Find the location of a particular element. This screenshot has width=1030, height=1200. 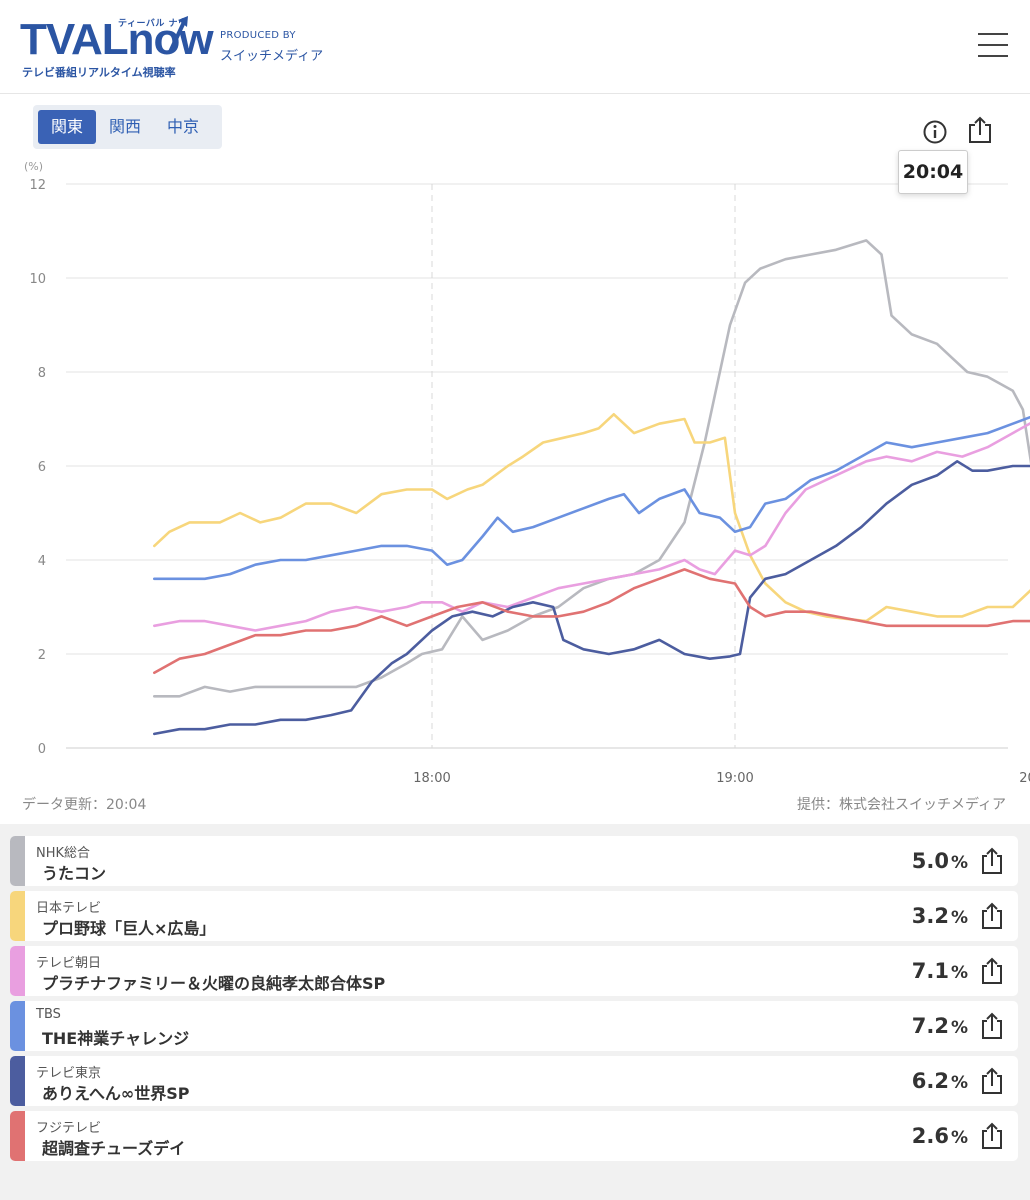

region-tabs: 関東 関西 中京 is located at coordinates (127, 127).